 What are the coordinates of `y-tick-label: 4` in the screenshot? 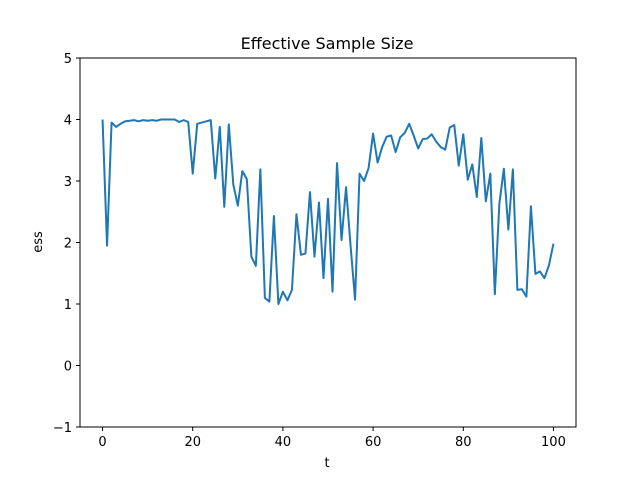 It's located at (68, 121).